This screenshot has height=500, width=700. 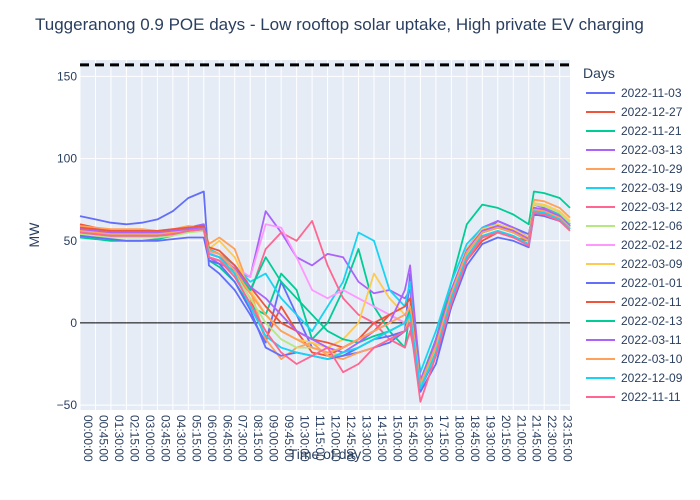 I want to click on x-tick-label: 12:00:00, so click(x=336, y=438).